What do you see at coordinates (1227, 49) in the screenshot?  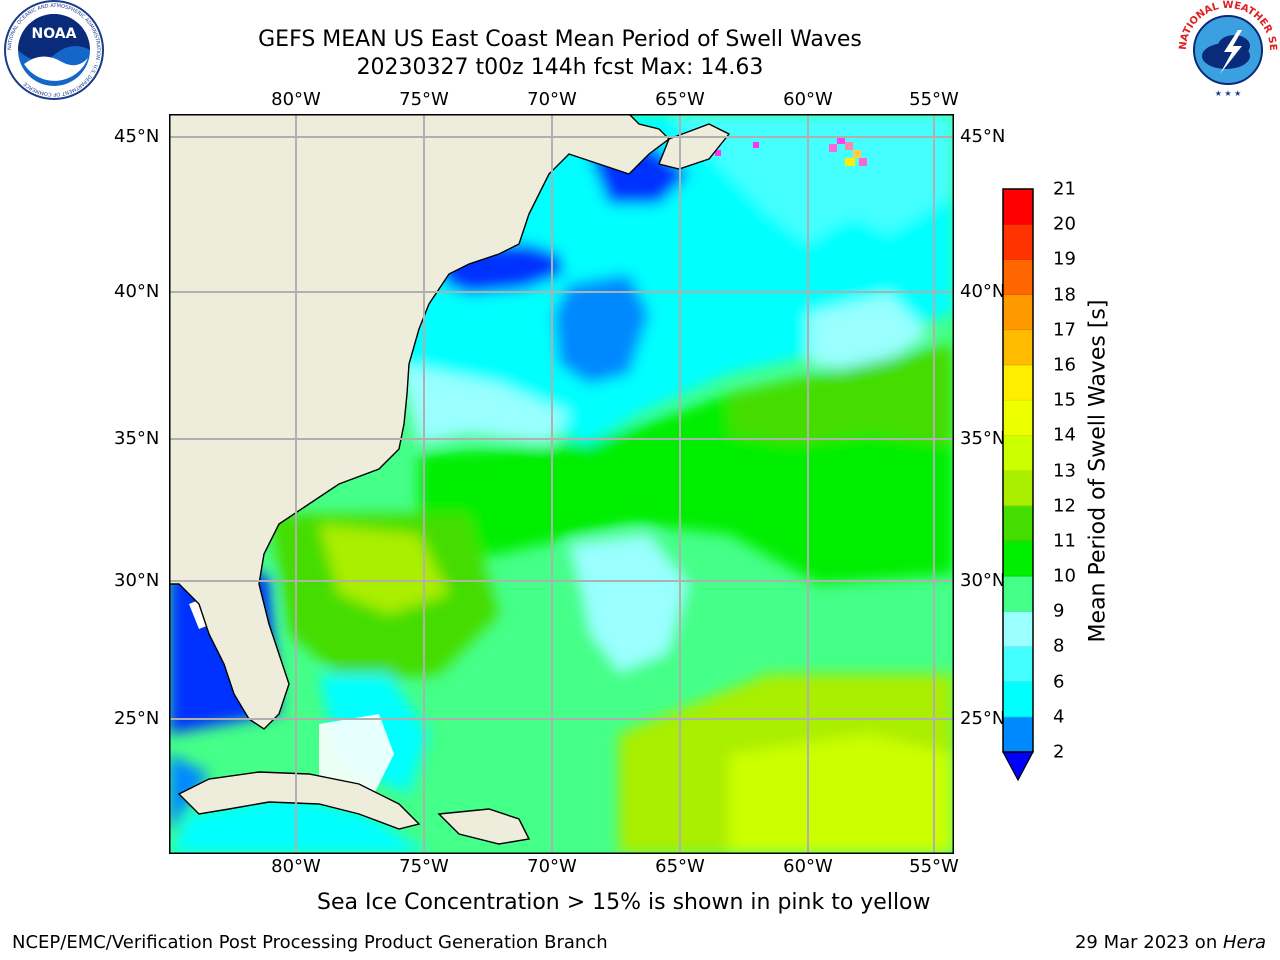 I see `nws-logo: NATIONAL WEATHER SERVICE ★ ★ ★` at bounding box center [1227, 49].